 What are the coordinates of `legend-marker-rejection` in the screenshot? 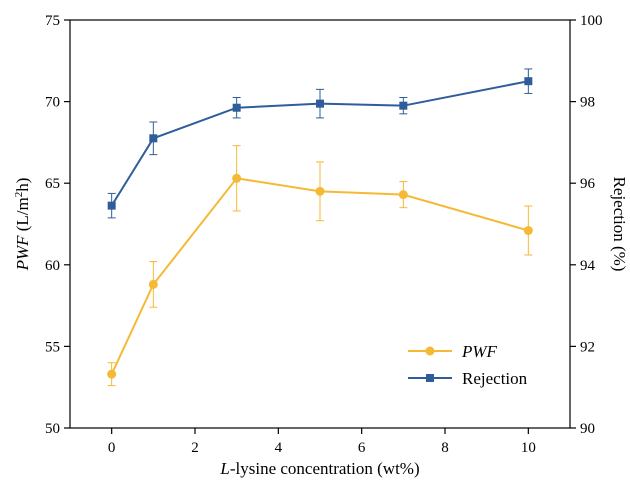 It's located at (430, 378).